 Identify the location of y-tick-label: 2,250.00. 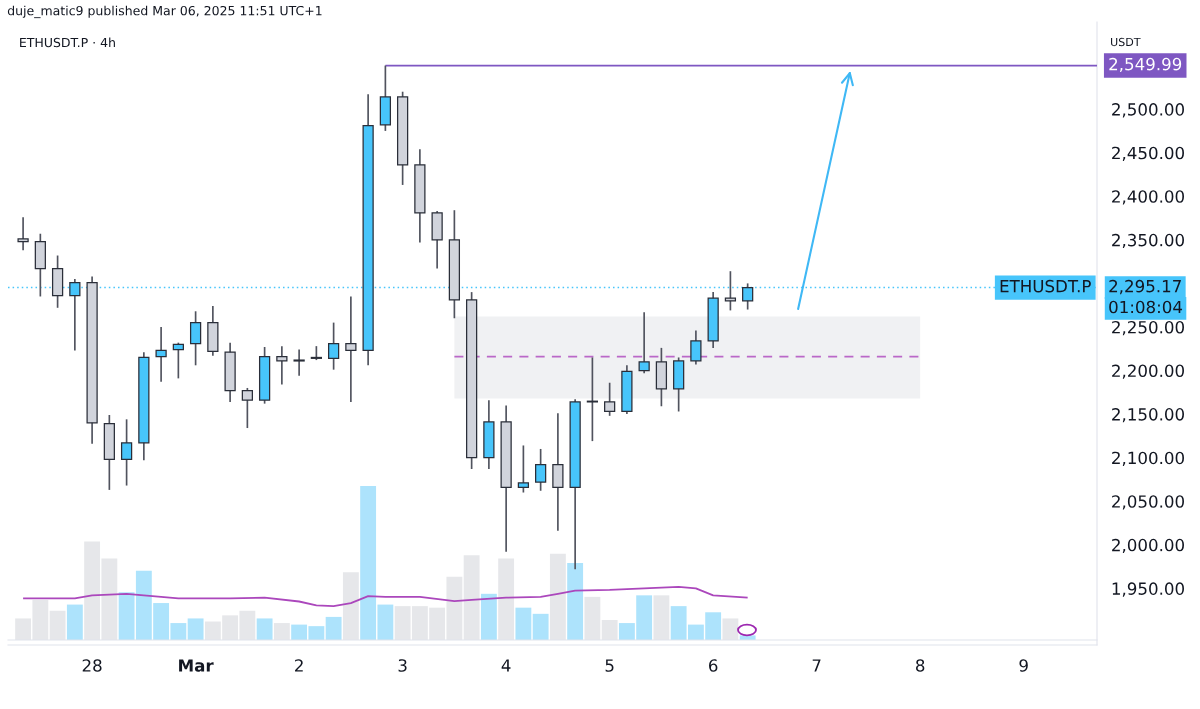
(1148, 328).